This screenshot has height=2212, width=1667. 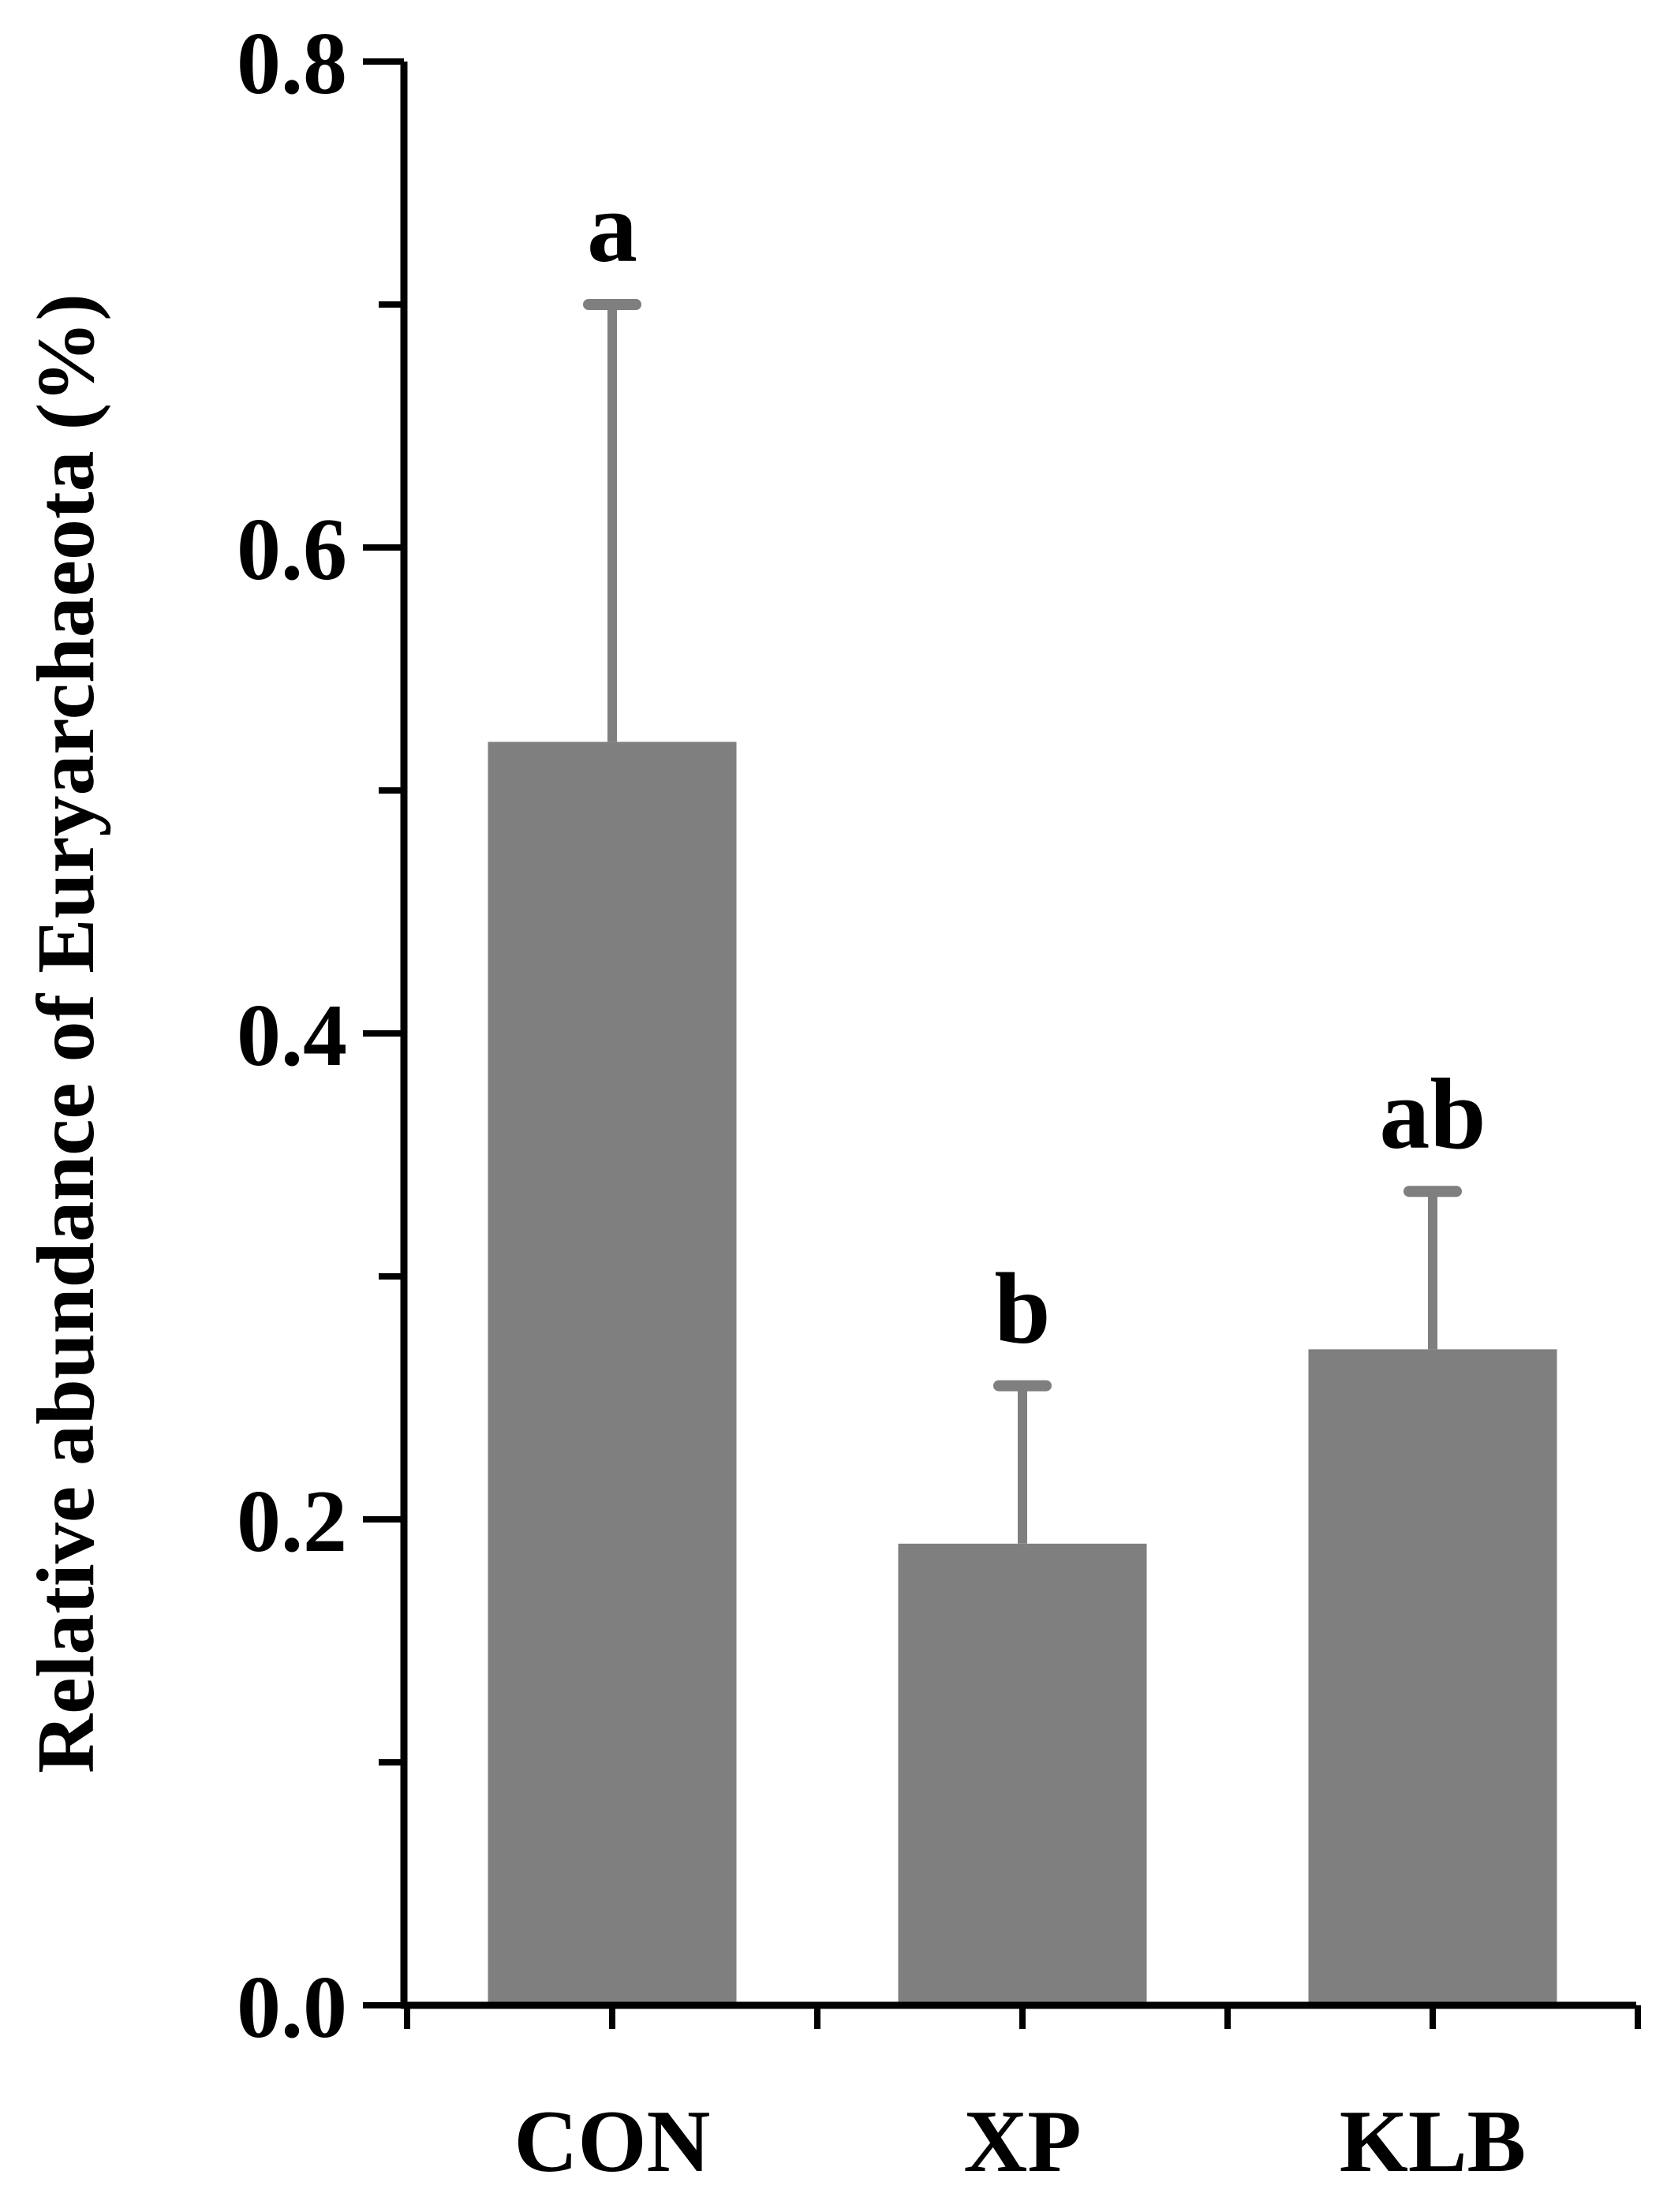 I want to click on y-axis-title: Relative abundance of Euryarchaeota (%), so click(x=66, y=1033).